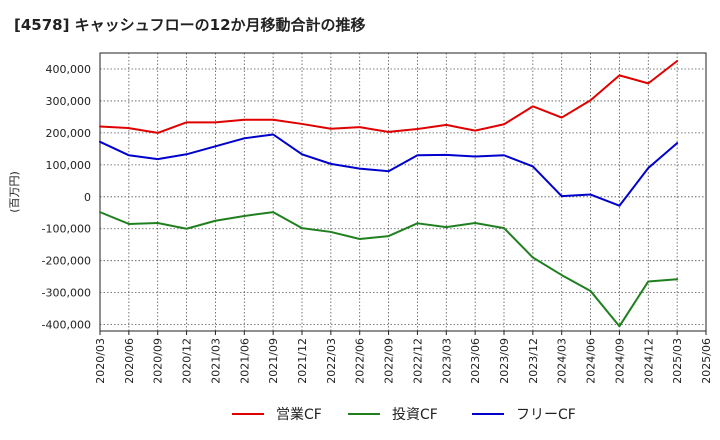 This screenshot has height=440, width=720. What do you see at coordinates (100, 361) in the screenshot?
I see `x-tick-label: 2020/03` at bounding box center [100, 361].